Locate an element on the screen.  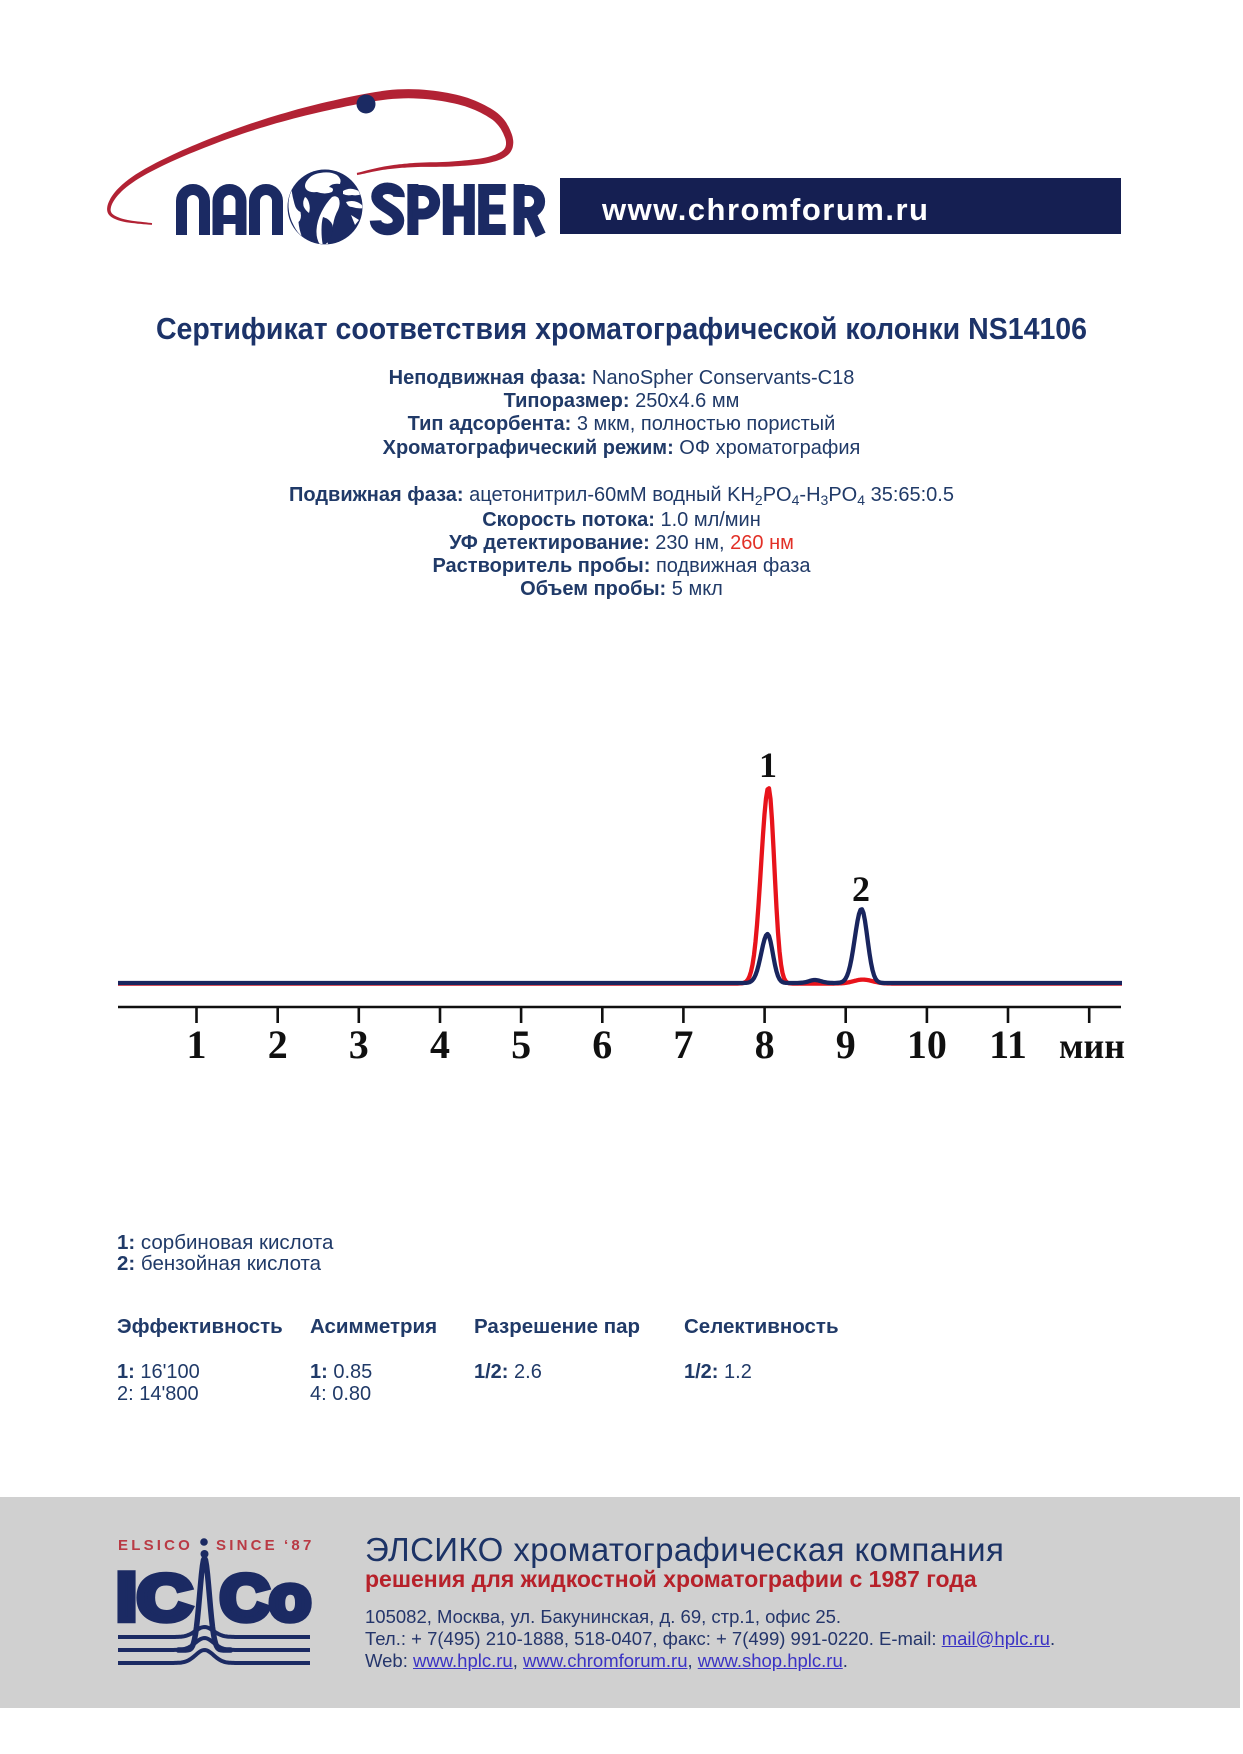
svg-text: 9 is located at coordinates (846, 1044).